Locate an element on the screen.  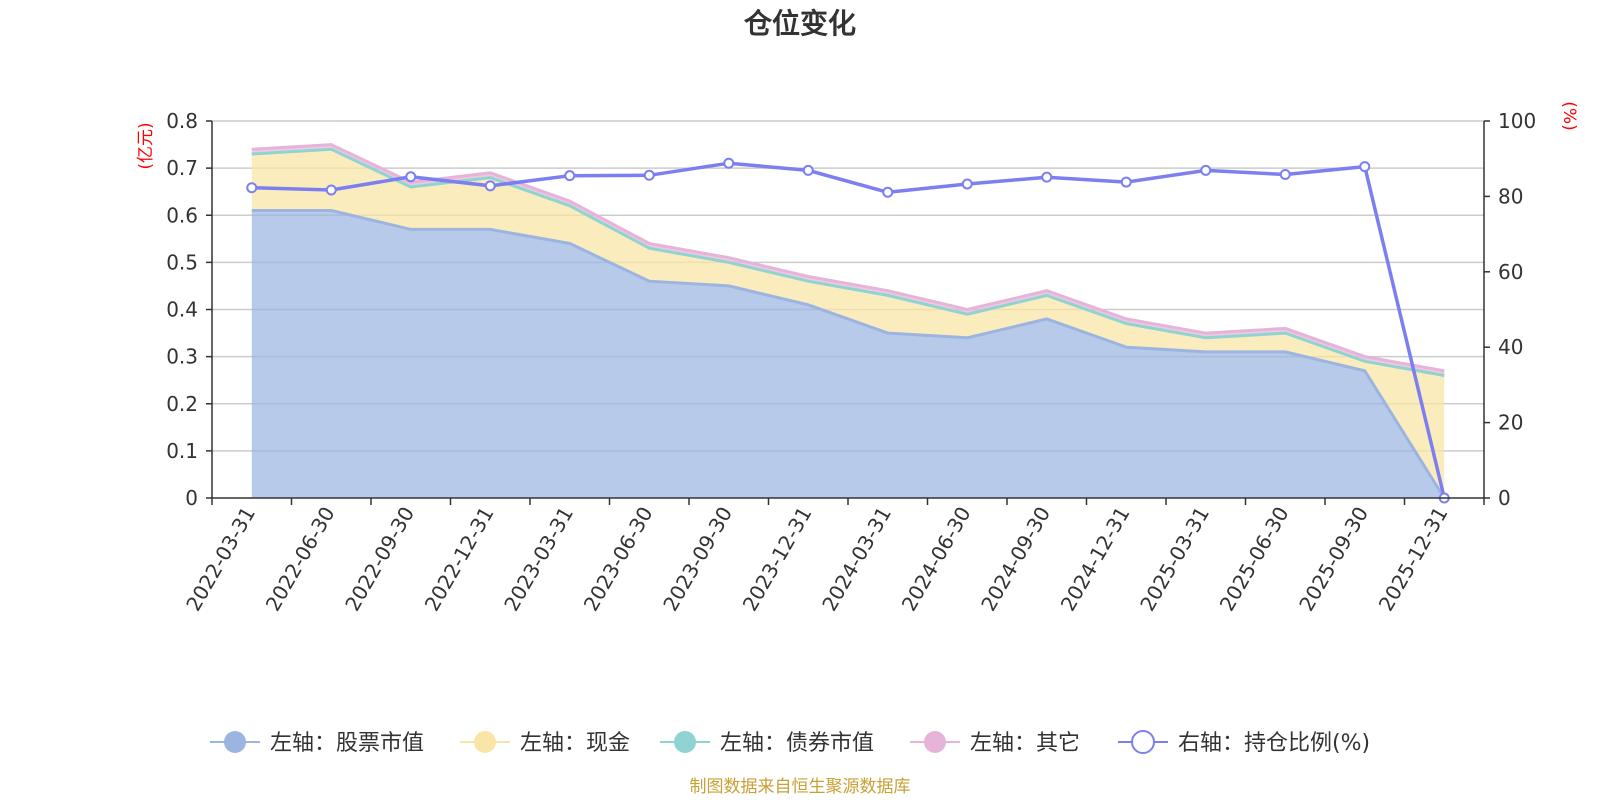
right-tick-label: 20 is located at coordinates (1510, 423).